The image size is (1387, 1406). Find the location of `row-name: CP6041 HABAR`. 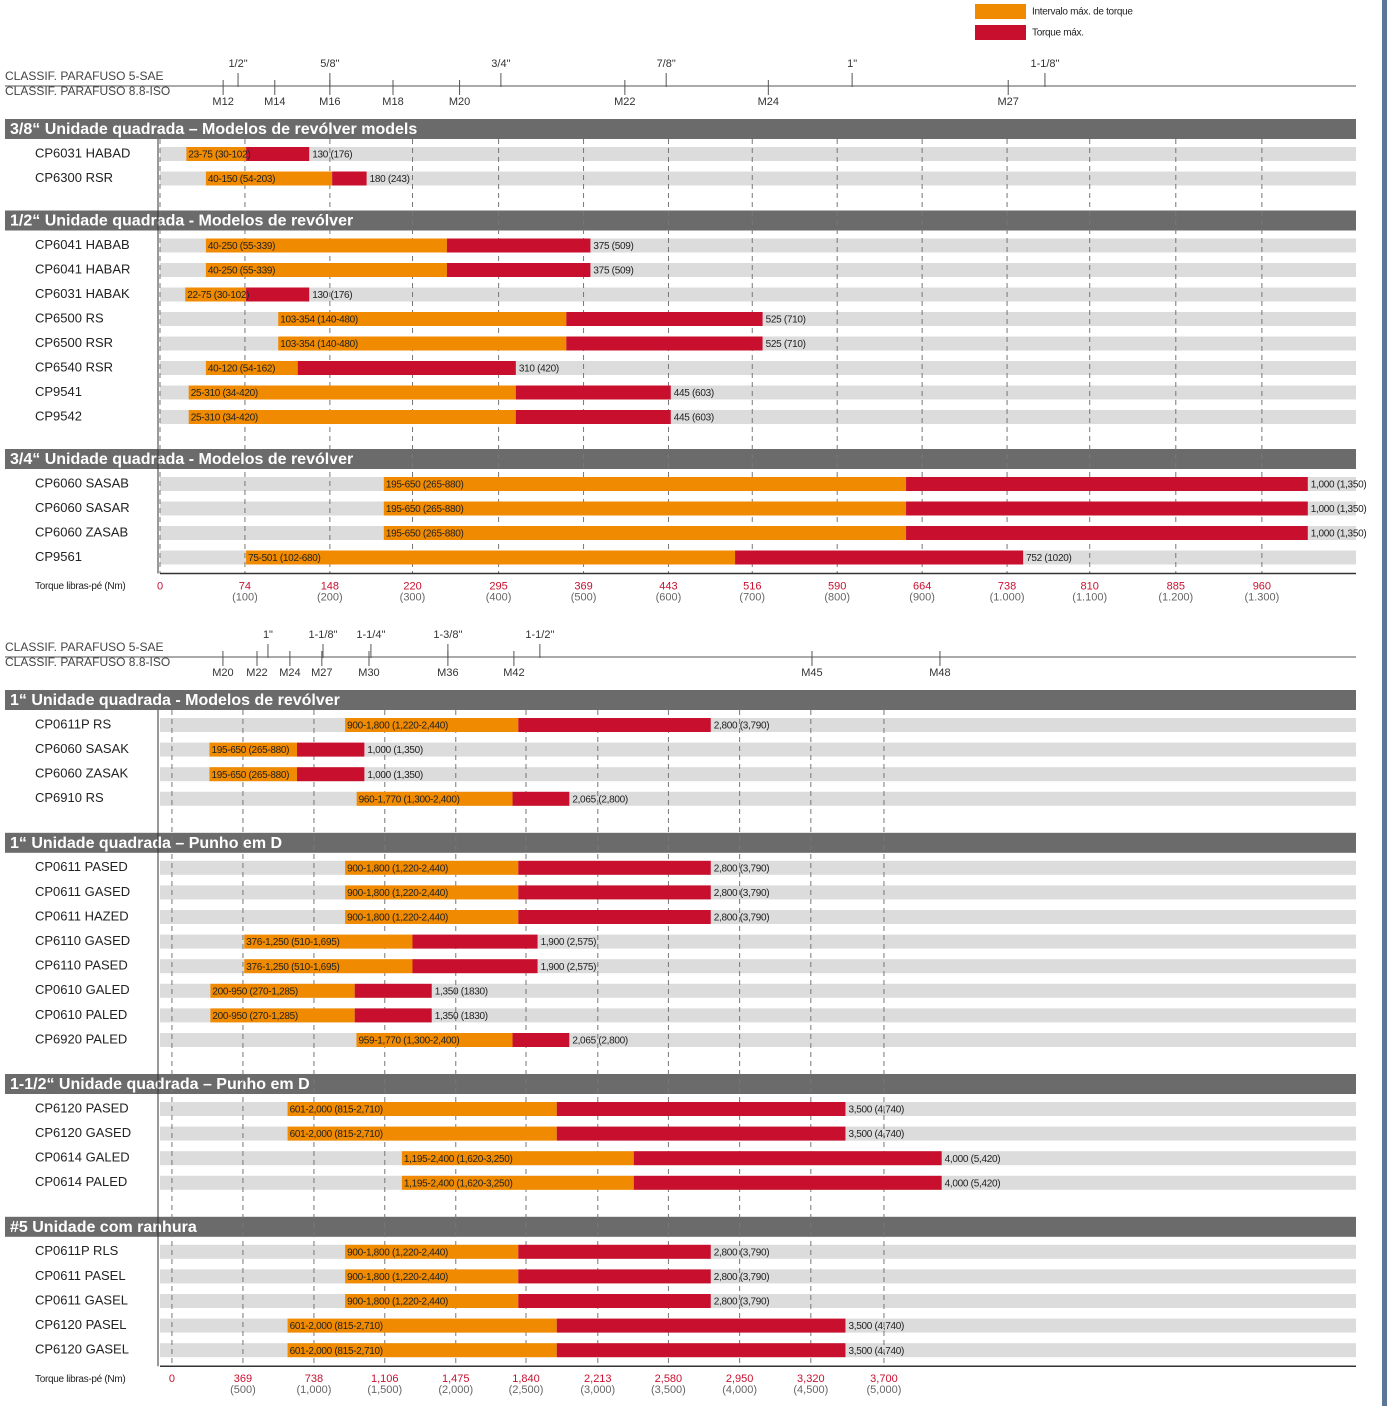

row-name: CP6041 HABAR is located at coordinates (82, 268).